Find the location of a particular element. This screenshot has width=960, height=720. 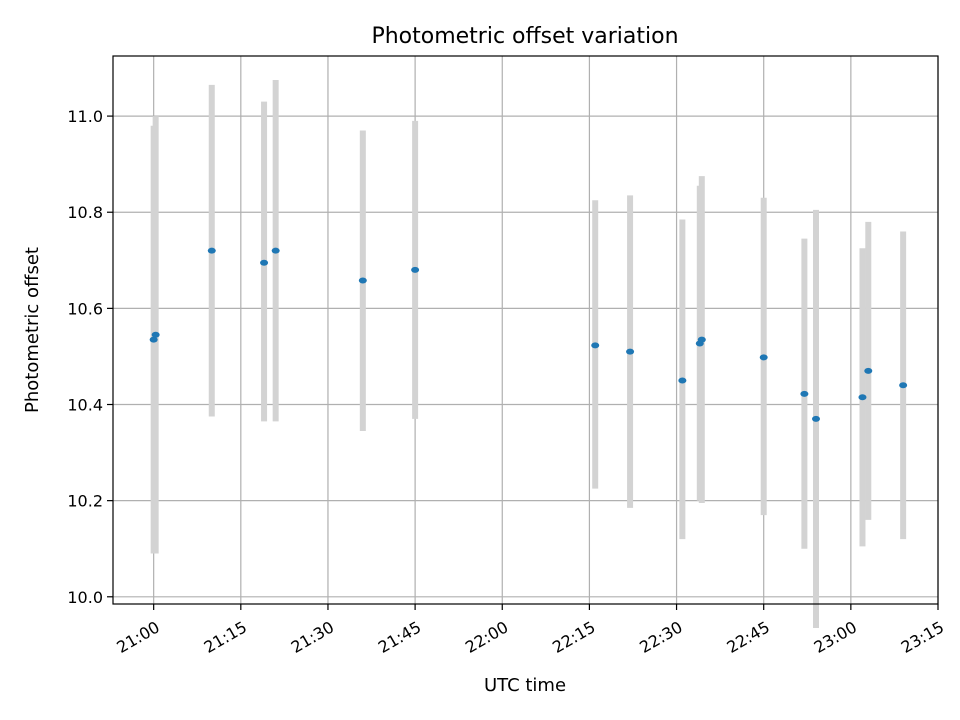

x-tick-label: 23:15 is located at coordinates (922, 637).